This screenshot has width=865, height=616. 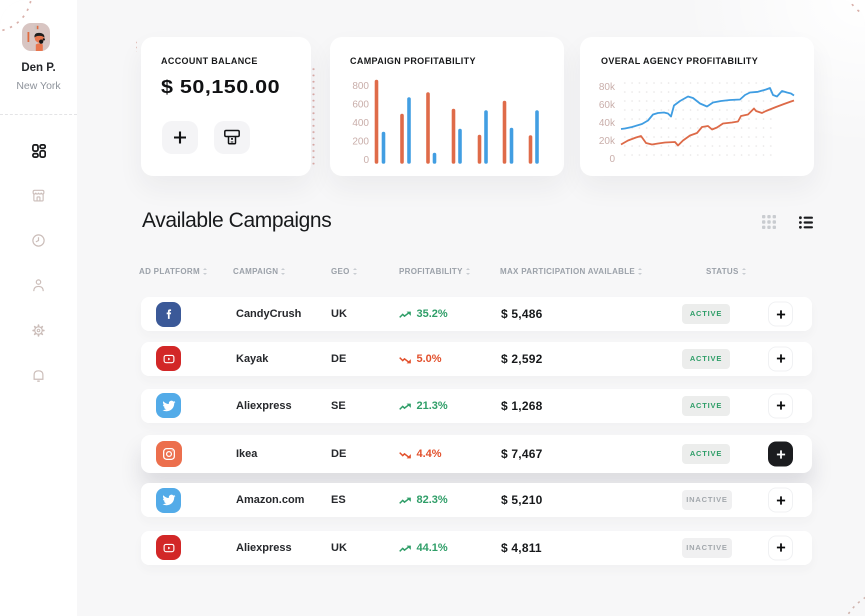 What do you see at coordinates (360, 105) in the screenshot?
I see `svg-text: 600` at bounding box center [360, 105].